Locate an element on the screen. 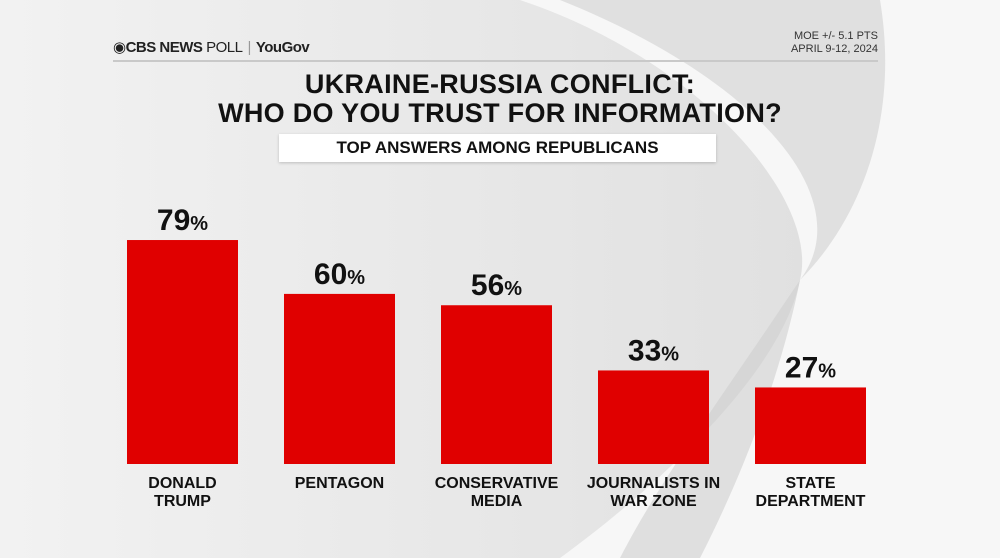 Image resolution: width=1000 pixels, height=558 pixels. poll-info: MOE +/- 5.1 PTS APRIL 9-12, 2024 is located at coordinates (834, 43).